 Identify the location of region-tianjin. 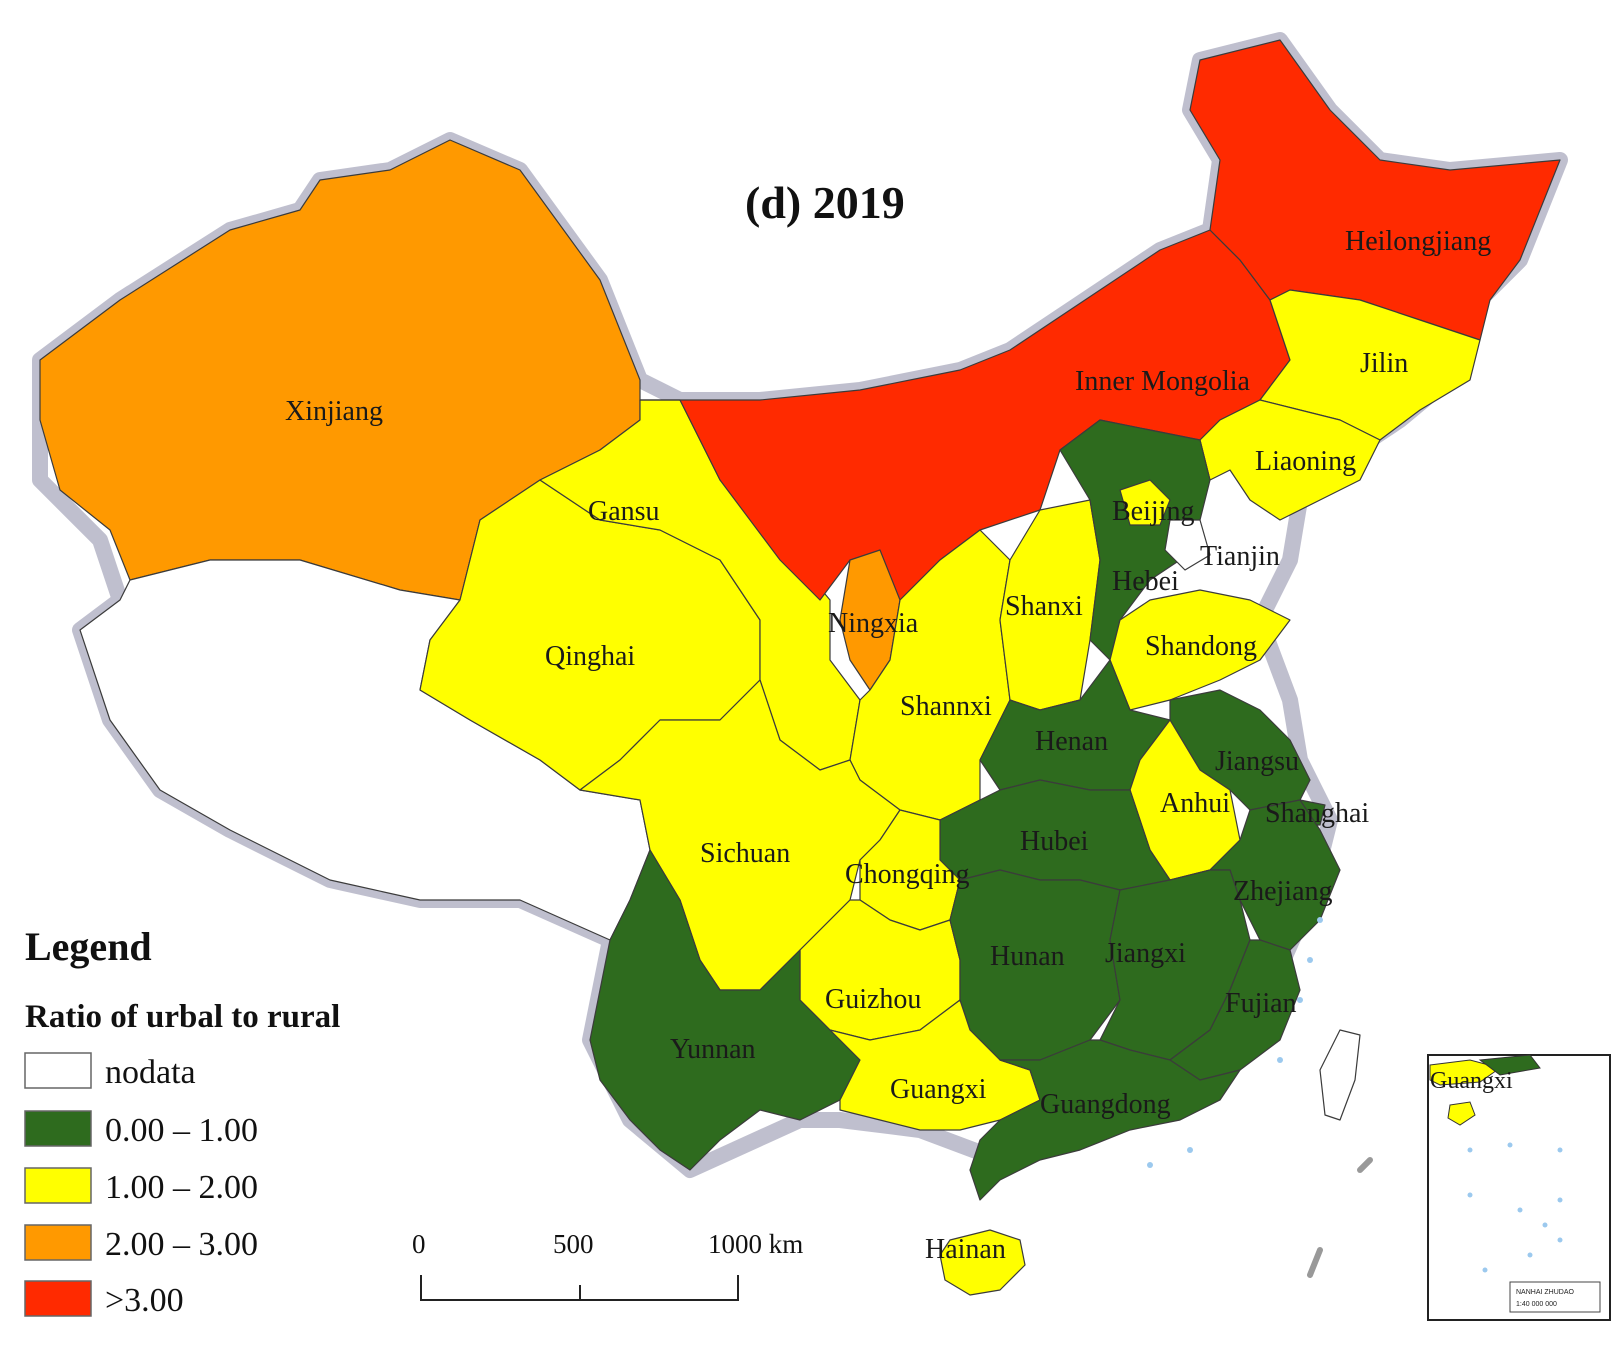
(1187, 545).